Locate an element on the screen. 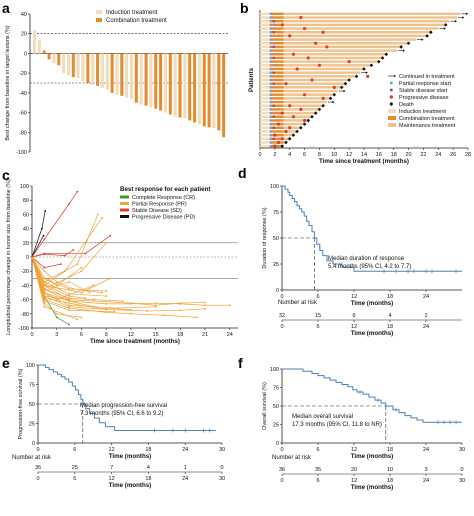 The image size is (474, 516). y-tick-label: 50 is located at coordinates (32, 405).